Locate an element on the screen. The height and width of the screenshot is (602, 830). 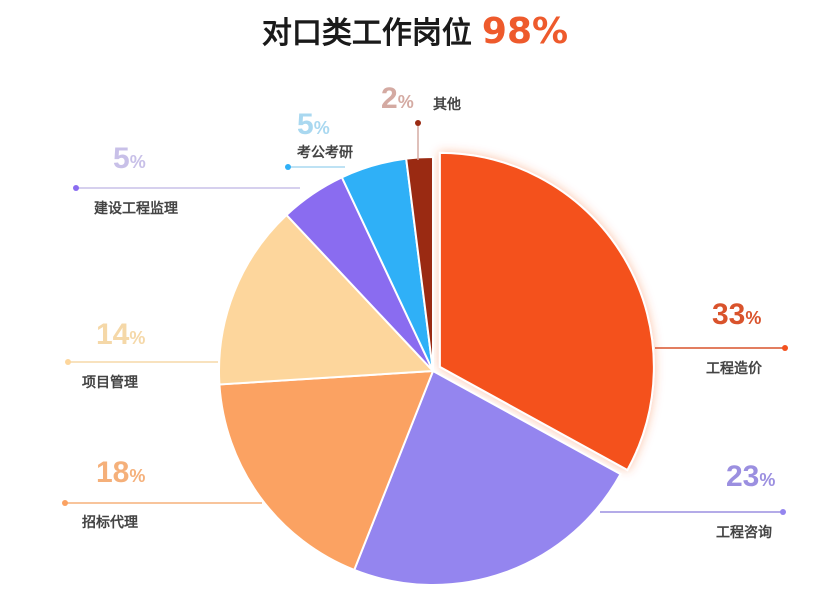
title-value: 98% is located at coordinates (525, 31).